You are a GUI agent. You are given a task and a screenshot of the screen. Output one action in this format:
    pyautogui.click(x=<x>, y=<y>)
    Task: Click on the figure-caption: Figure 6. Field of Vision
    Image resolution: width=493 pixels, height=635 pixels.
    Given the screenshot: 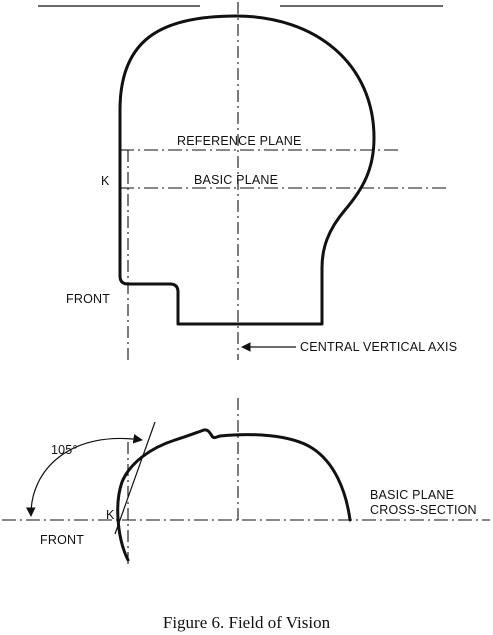 What is the action you would take?
    pyautogui.click(x=247, y=622)
    